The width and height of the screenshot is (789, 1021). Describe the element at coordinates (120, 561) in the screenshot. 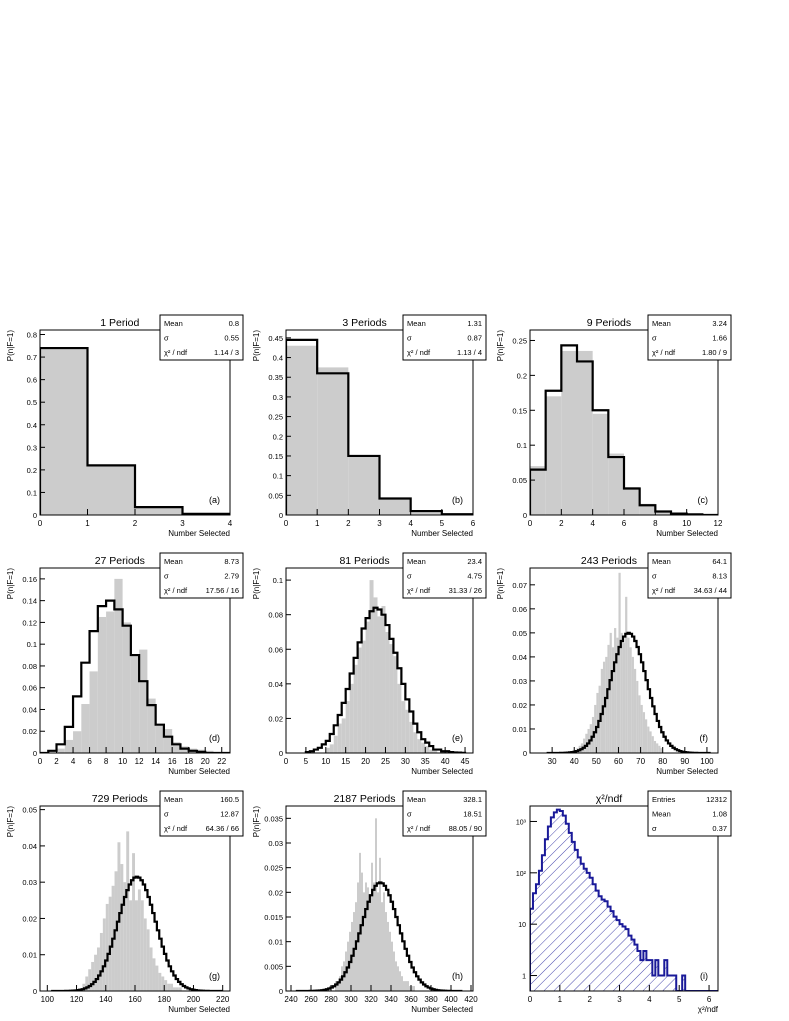

I see `chart-title: 27 Periods` at that location.